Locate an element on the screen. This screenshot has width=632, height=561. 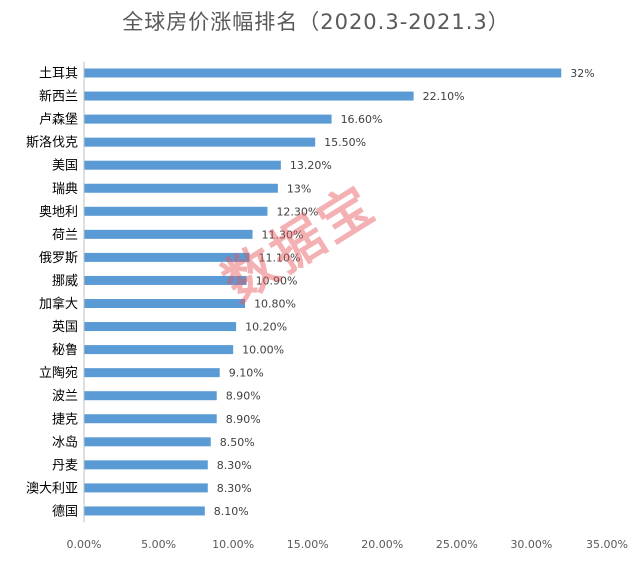
category-label: 波兰 is located at coordinates (65, 396).